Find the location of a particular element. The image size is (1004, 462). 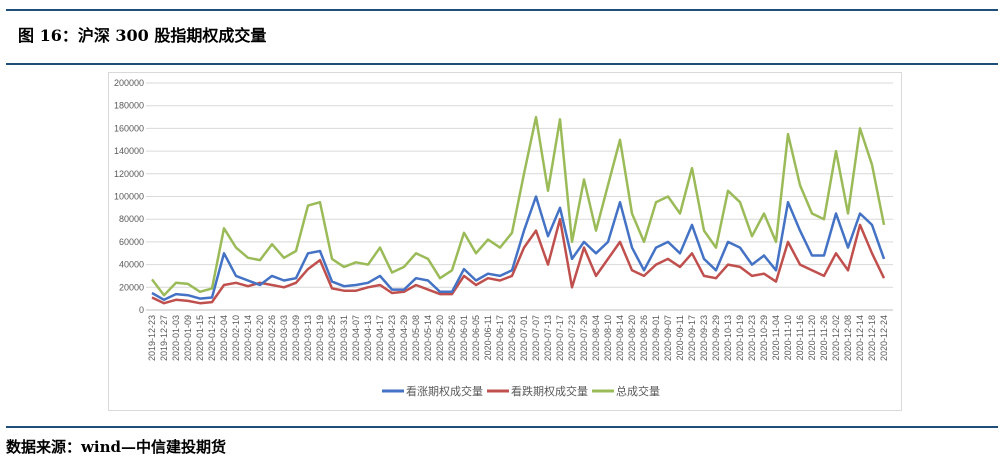

x-tick-label: 2020-08-14 is located at coordinates (620, 338).